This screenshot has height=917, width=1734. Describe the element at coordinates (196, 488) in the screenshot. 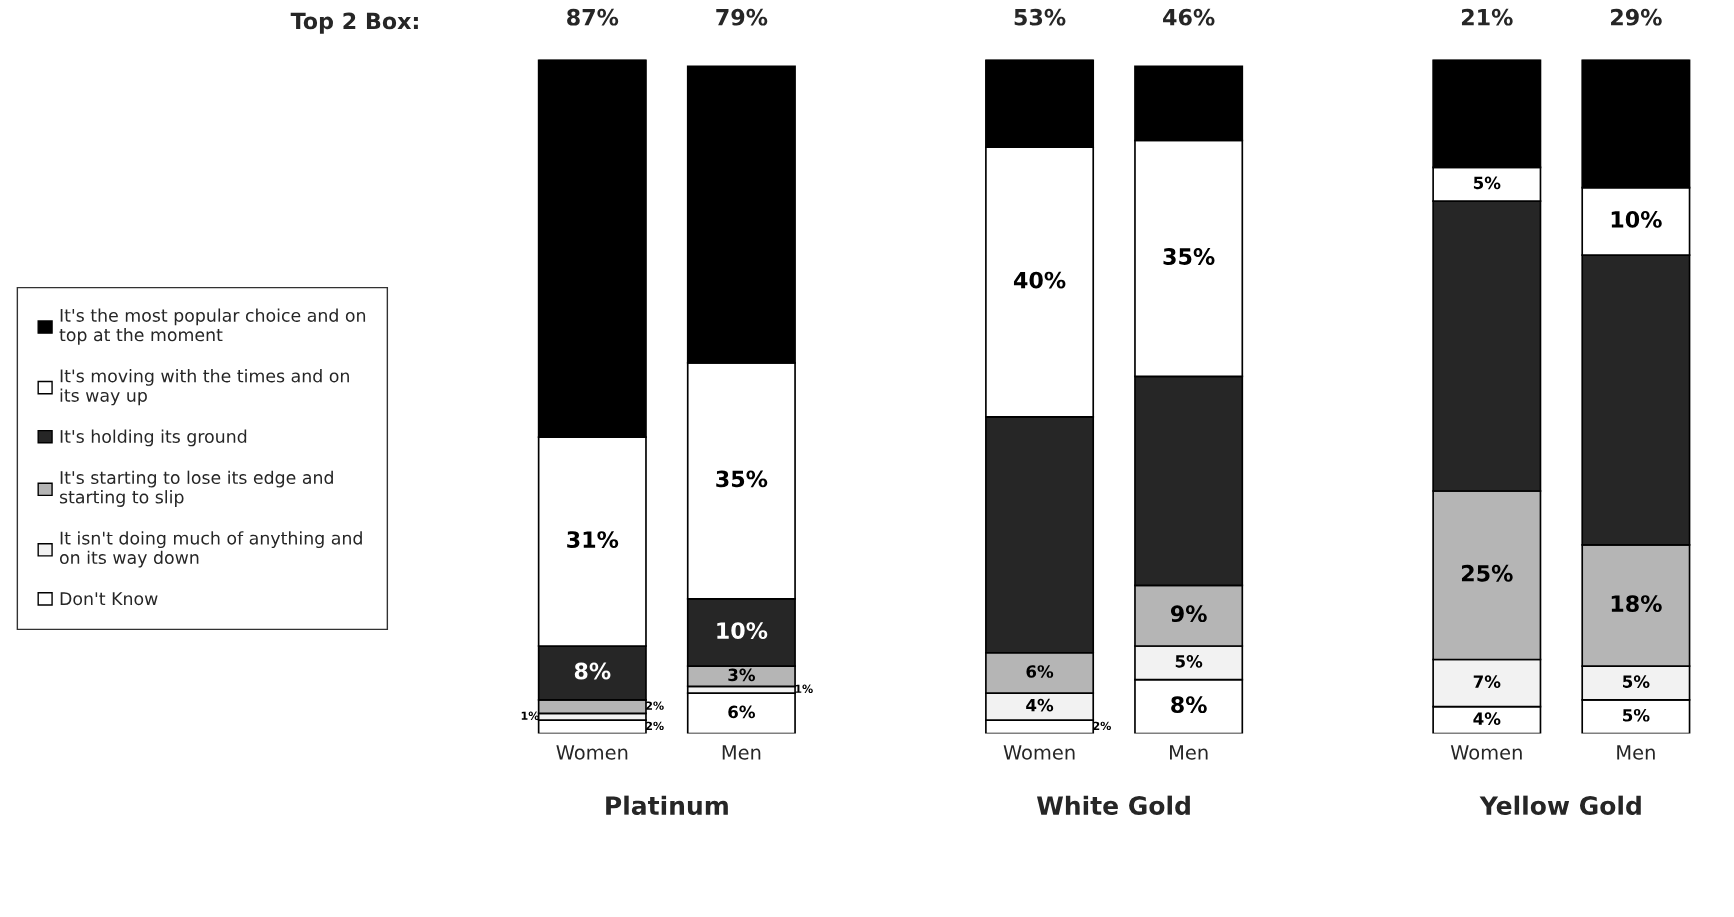

I see `legend-label: It's starting to lose its edge and starting to slip` at that location.